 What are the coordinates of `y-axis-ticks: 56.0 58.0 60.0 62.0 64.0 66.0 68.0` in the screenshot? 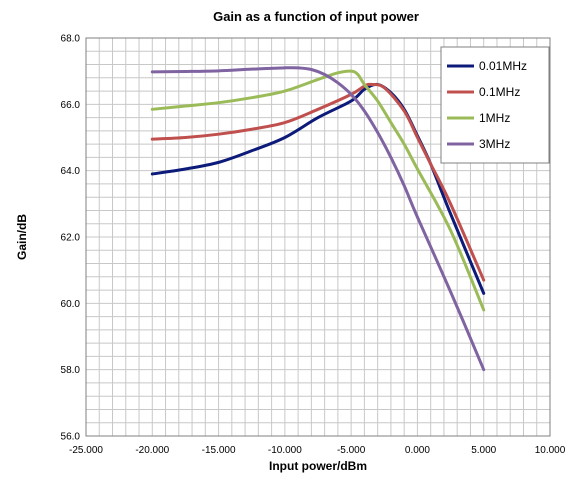 It's located at (71, 238).